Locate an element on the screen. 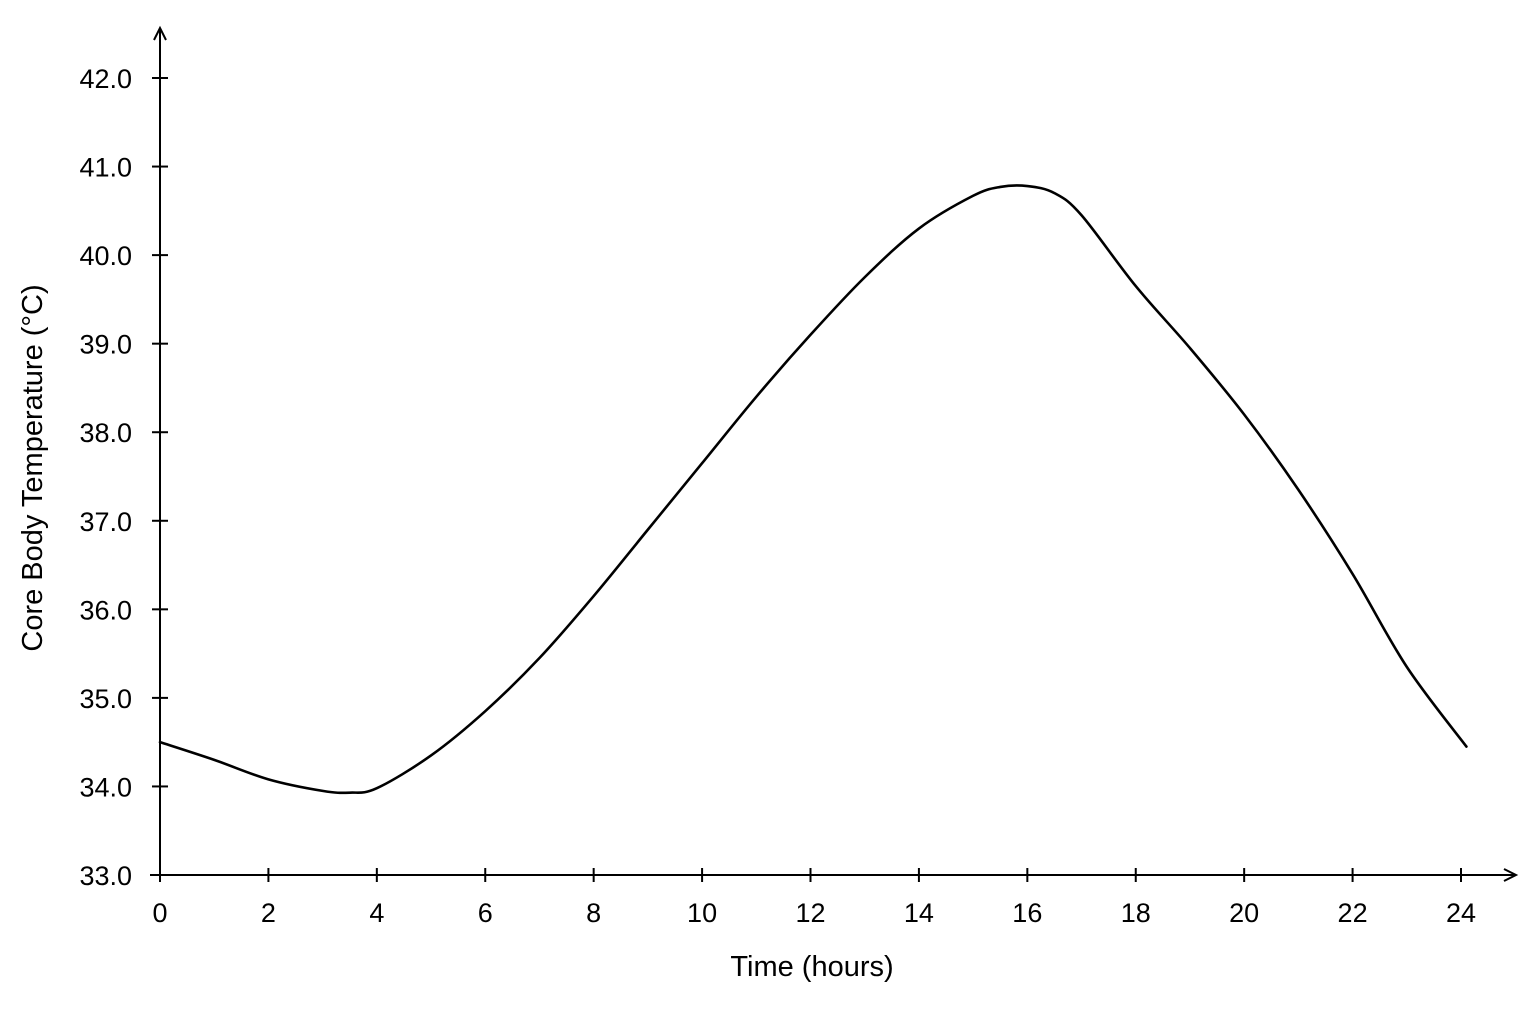 This screenshot has height=1024, width=1536. y-tick-label: 42.0 is located at coordinates (105, 79).